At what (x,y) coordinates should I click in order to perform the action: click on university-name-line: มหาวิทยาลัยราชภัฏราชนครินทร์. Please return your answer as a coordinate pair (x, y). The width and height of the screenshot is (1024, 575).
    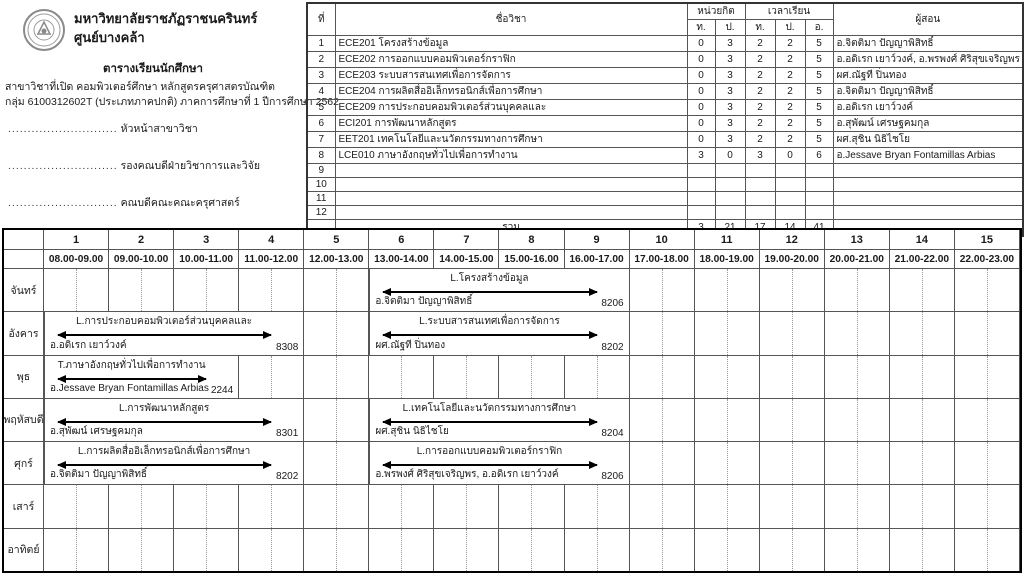
    Looking at the image, I should click on (166, 18).